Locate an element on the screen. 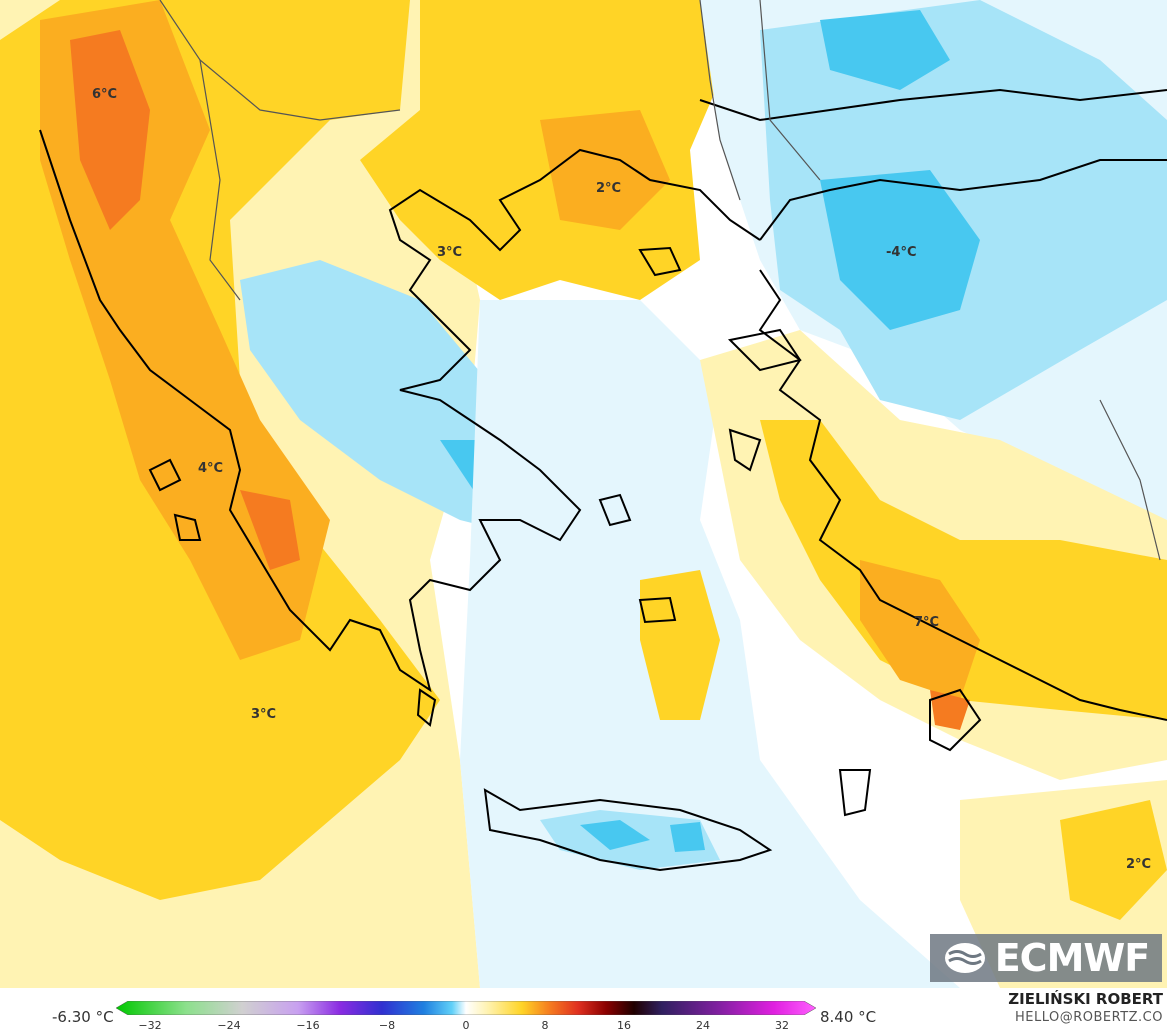  author-credit: ZIELIŃSKI ROBERT is located at coordinates (1085, 999).